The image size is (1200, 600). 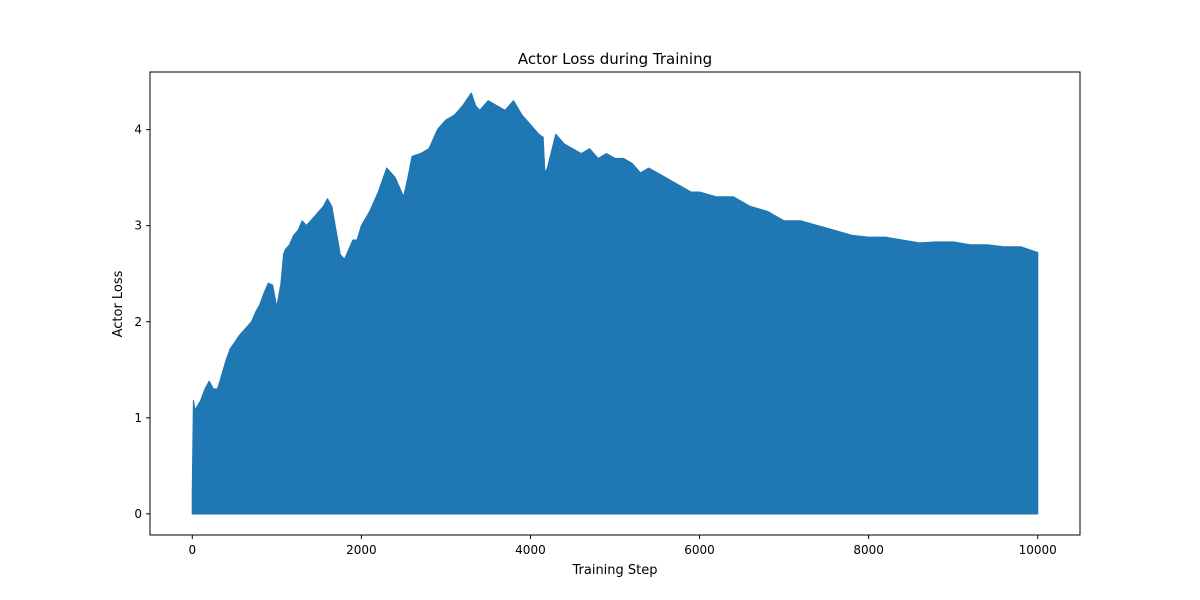 What do you see at coordinates (868, 550) in the screenshot?
I see `x-tick-label: 8000` at bounding box center [868, 550].